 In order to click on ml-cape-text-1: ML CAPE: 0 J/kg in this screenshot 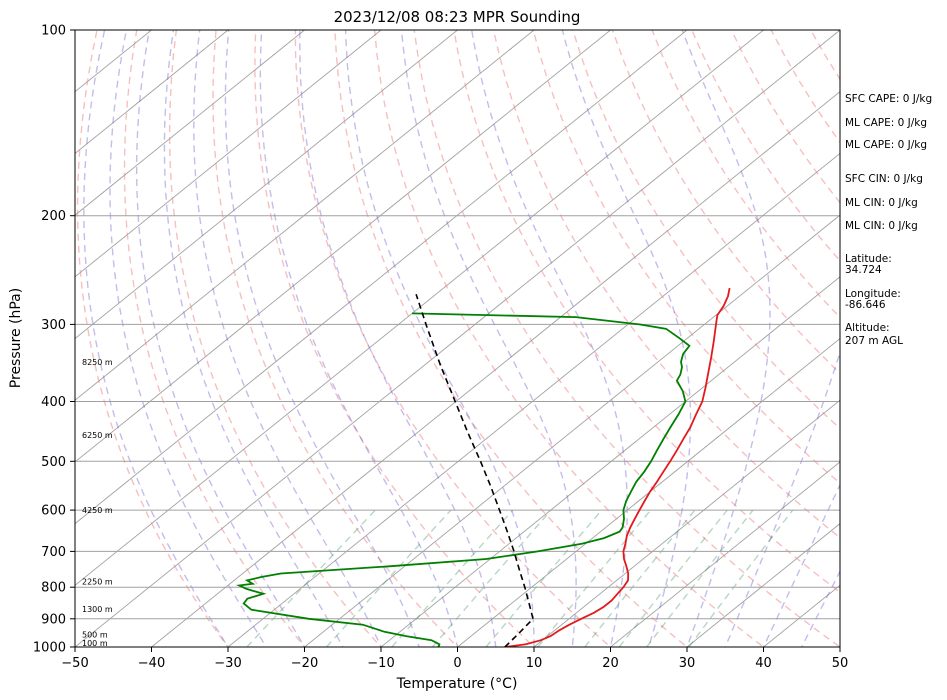, I will do `click(886, 123)`.